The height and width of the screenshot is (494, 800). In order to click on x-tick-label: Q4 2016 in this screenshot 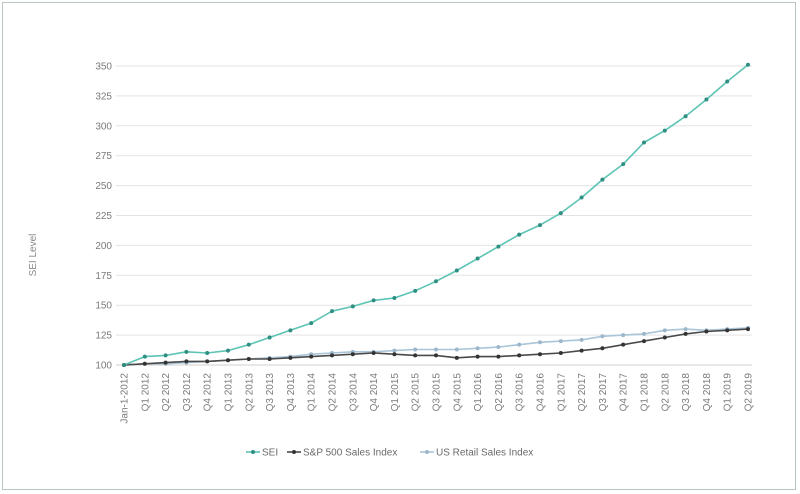, I will do `click(541, 392)`.